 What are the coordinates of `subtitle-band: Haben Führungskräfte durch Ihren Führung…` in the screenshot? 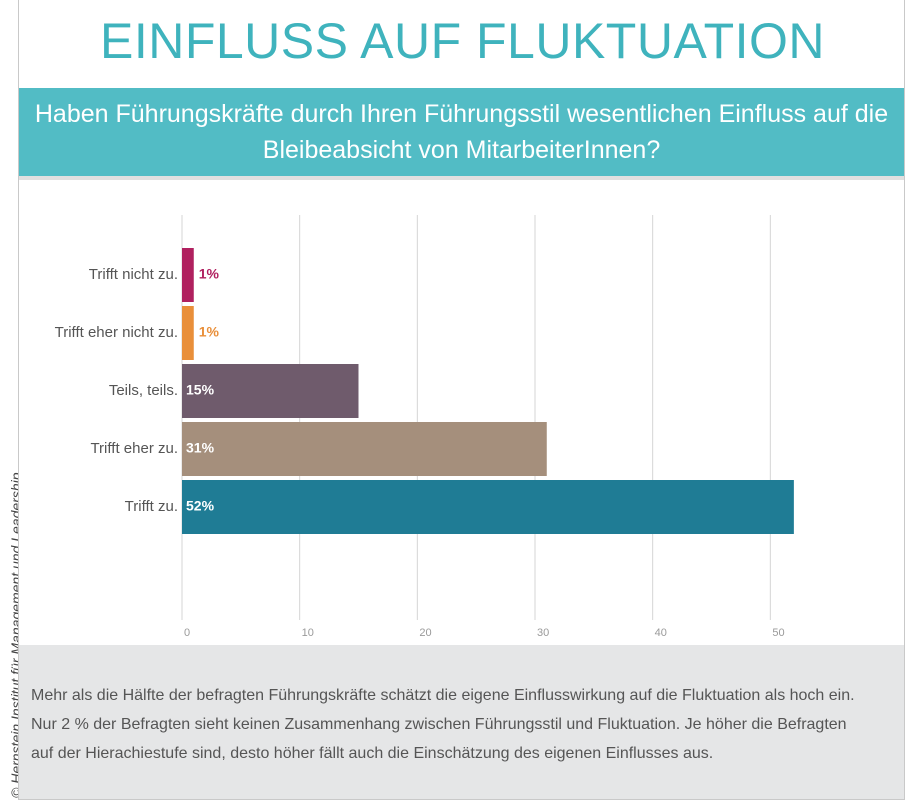 It's located at (461, 134).